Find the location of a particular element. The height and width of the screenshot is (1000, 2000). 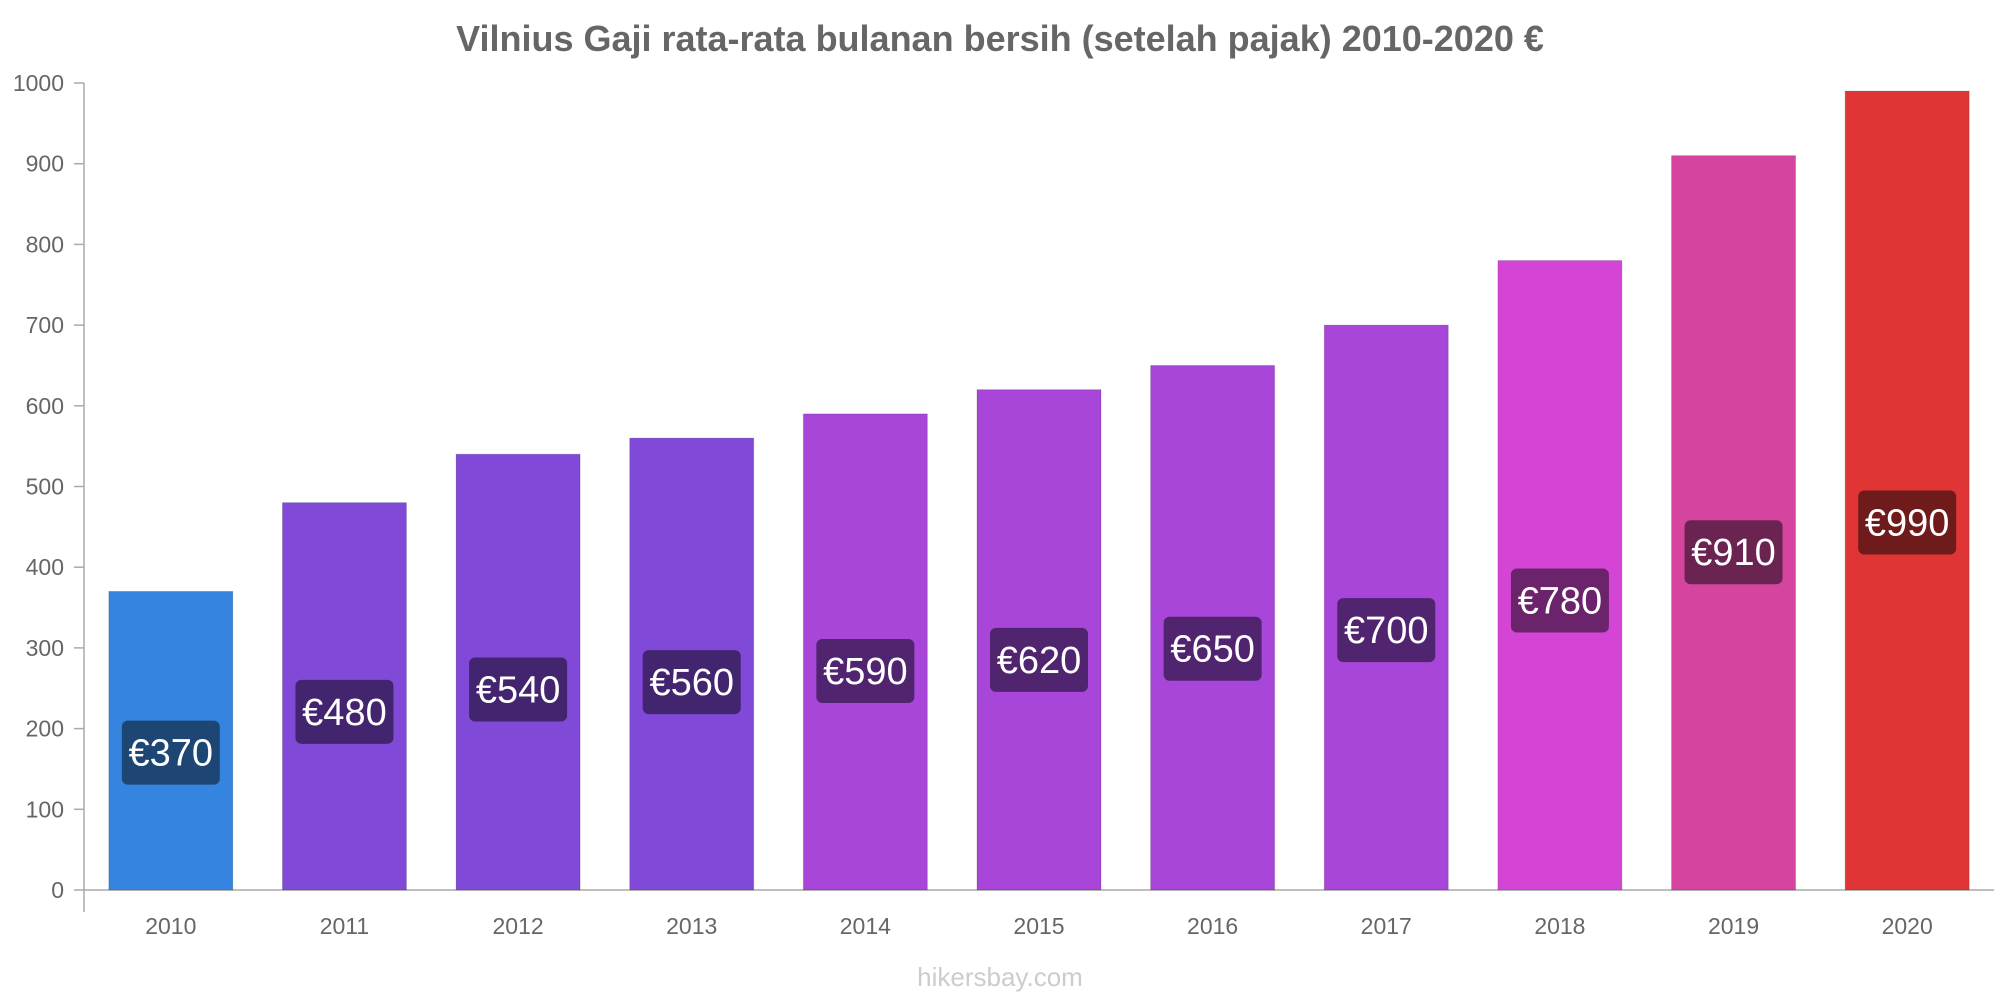

data-label: €540 is located at coordinates (518, 691).